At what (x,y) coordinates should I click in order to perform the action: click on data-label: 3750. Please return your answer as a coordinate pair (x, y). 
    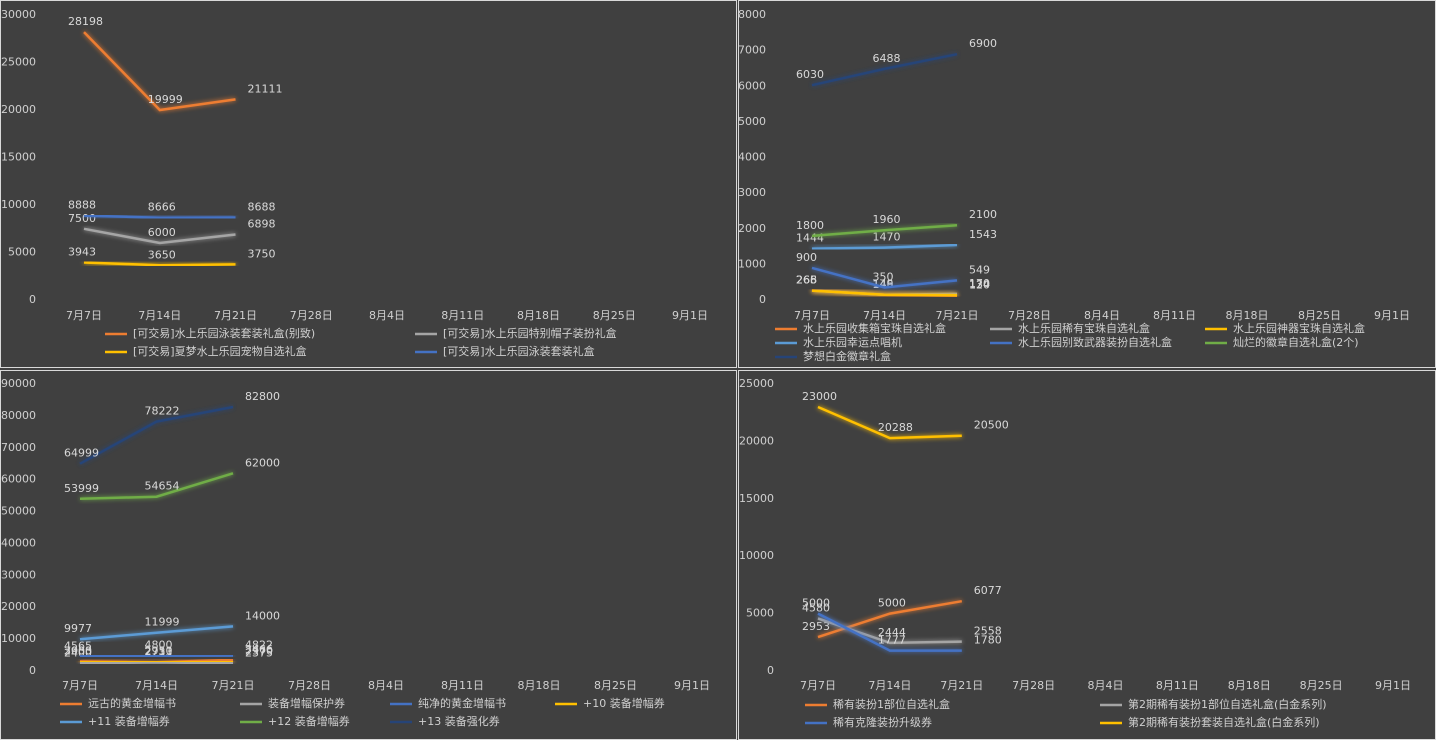
    Looking at the image, I should click on (262, 253).